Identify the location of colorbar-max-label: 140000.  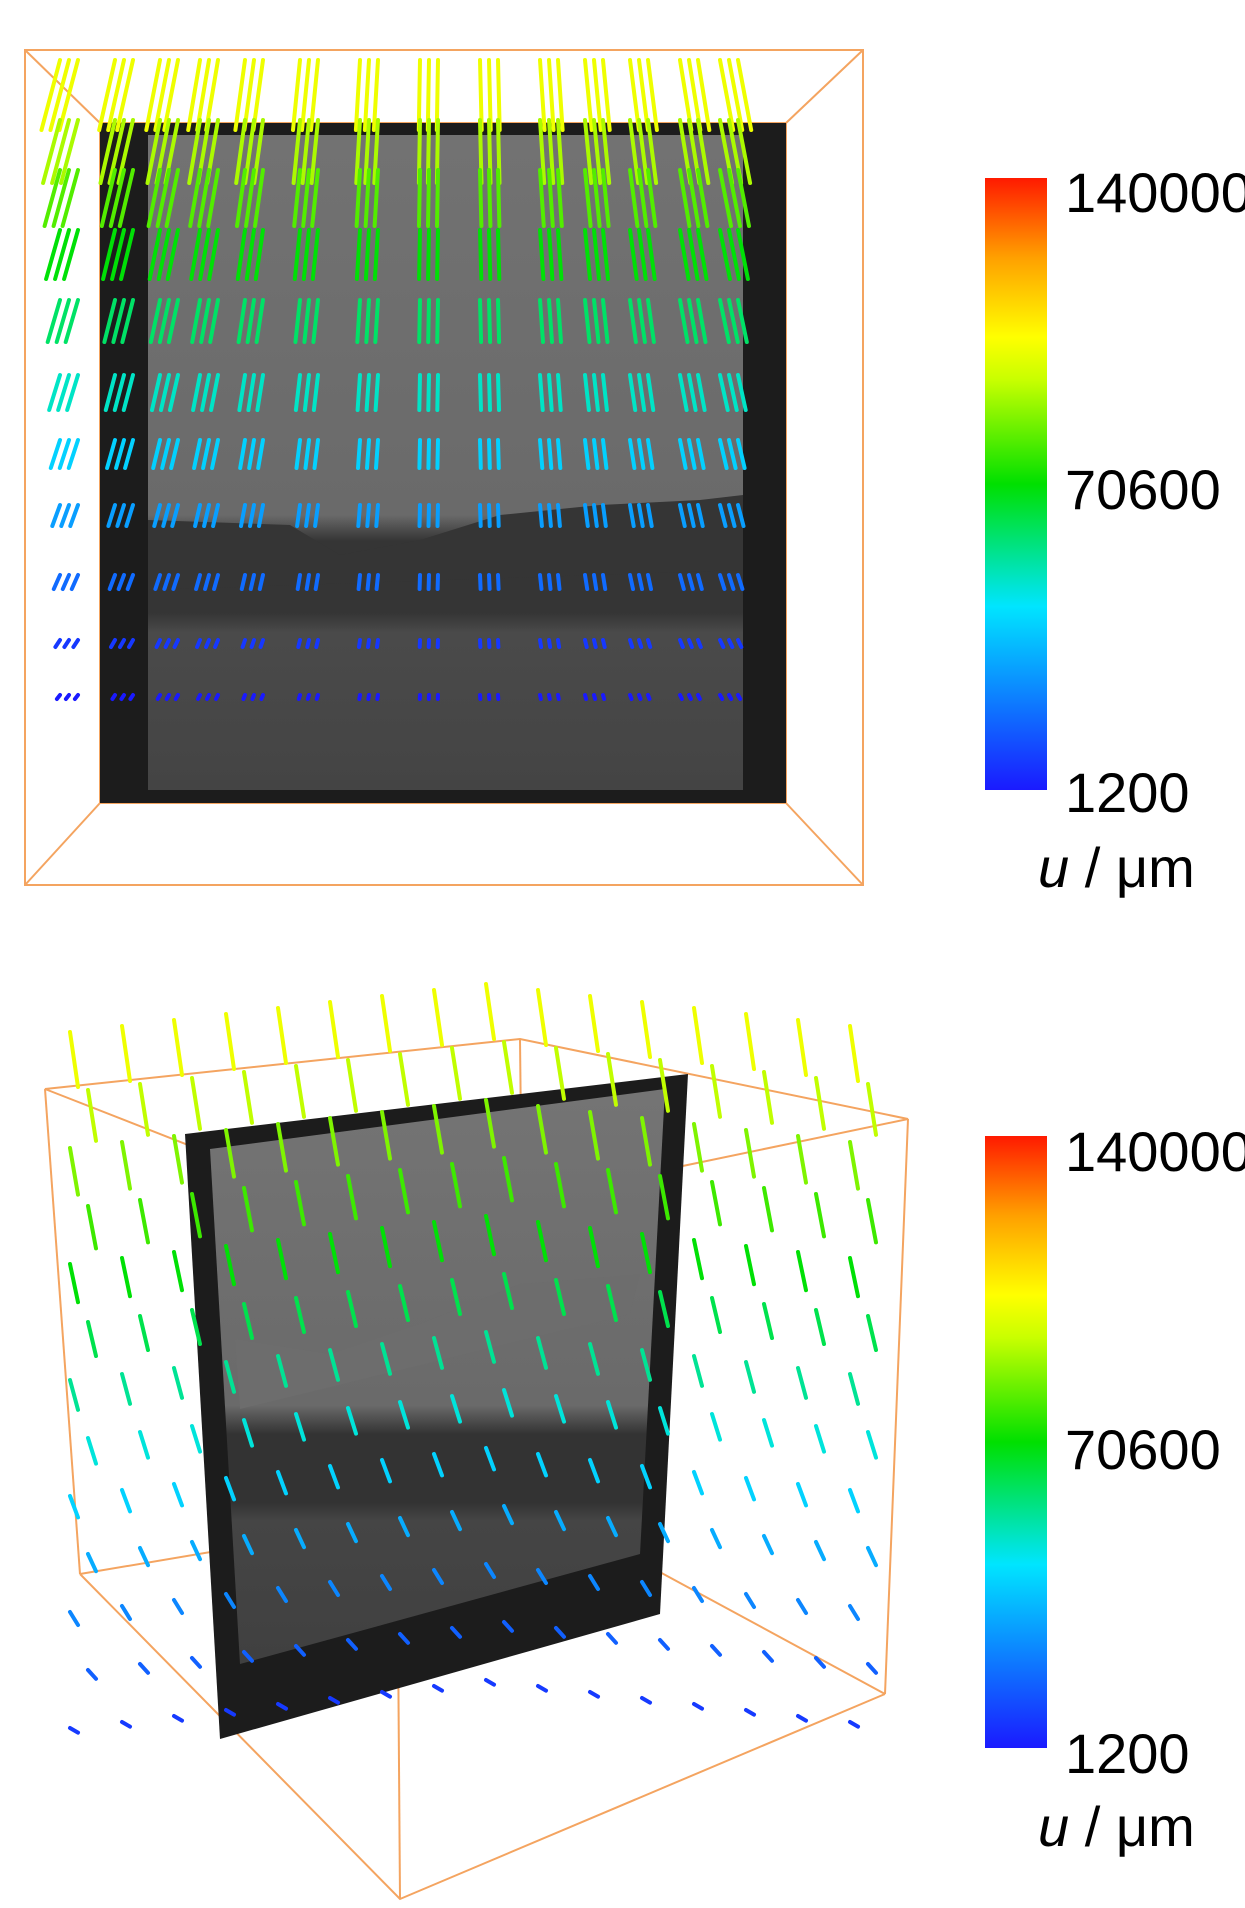
(1155, 192).